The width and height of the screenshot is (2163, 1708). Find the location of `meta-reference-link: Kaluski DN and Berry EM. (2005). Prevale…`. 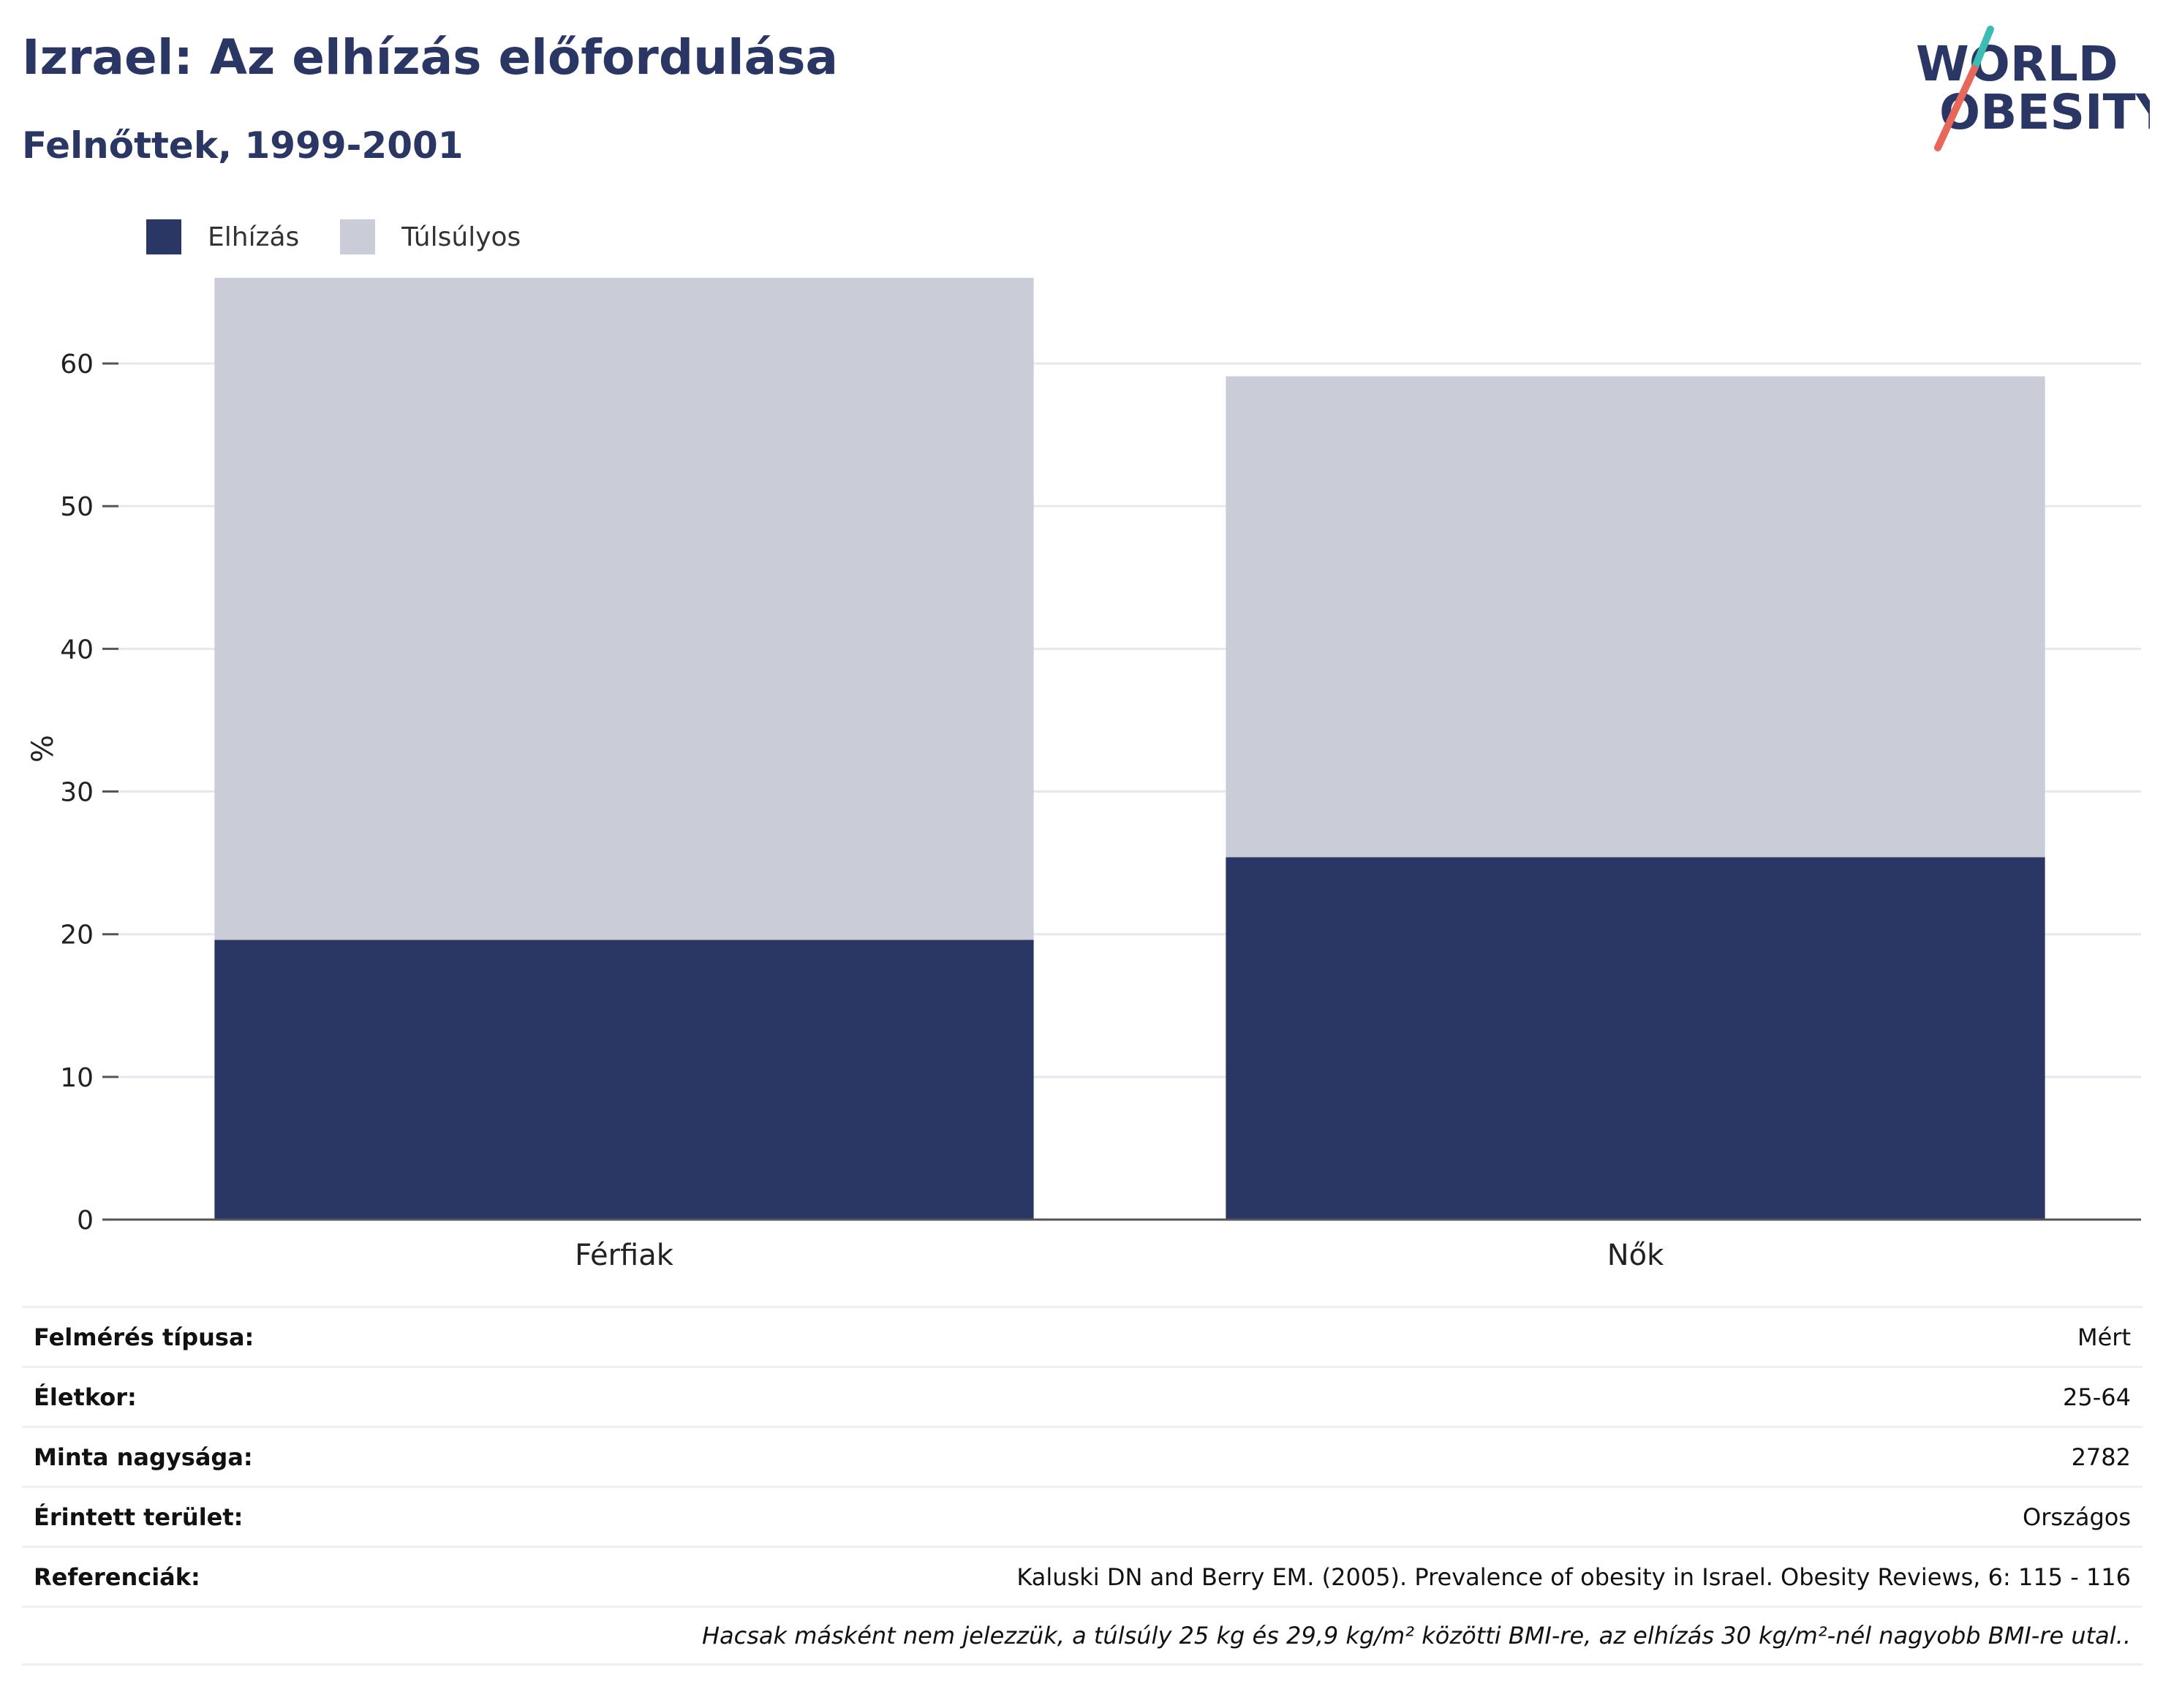

meta-reference-link: Kaluski DN and Berry EM. (2005). Prevale… is located at coordinates (1573, 1576).